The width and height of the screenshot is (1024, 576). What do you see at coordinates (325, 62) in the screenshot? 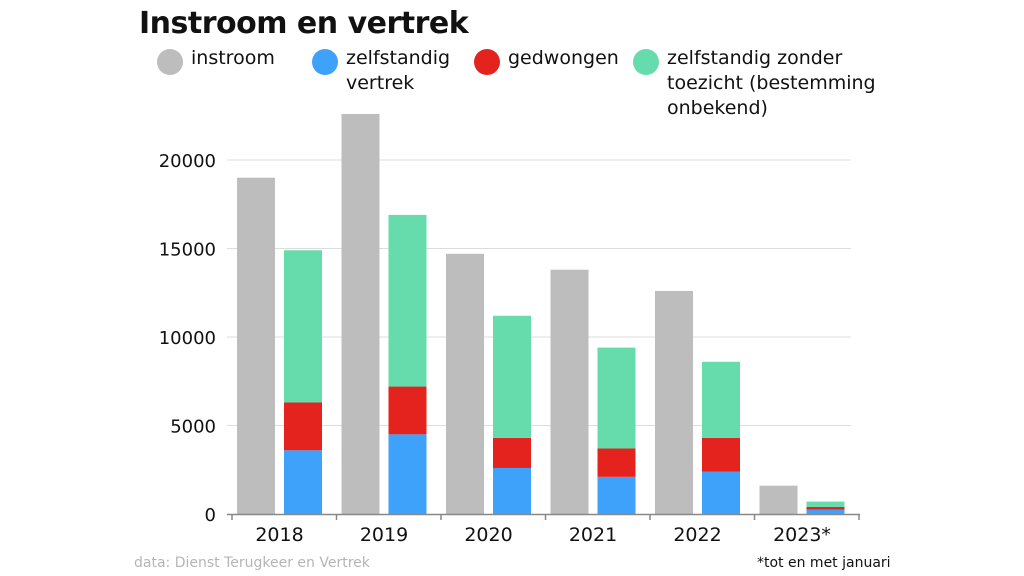
I see `legend-swatch-zelfstandig-vertrek` at bounding box center [325, 62].